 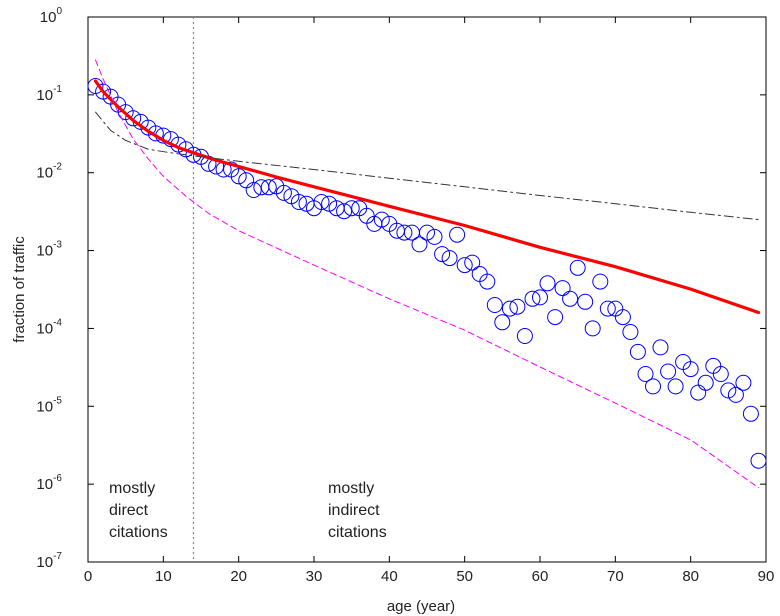 I want to click on y-tick-exponent: -5, so click(x=57, y=400).